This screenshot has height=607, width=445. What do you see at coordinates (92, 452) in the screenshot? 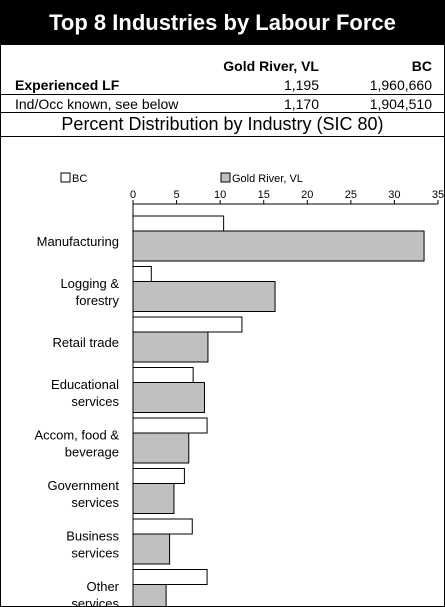
I see `category-label: beverage` at bounding box center [92, 452].